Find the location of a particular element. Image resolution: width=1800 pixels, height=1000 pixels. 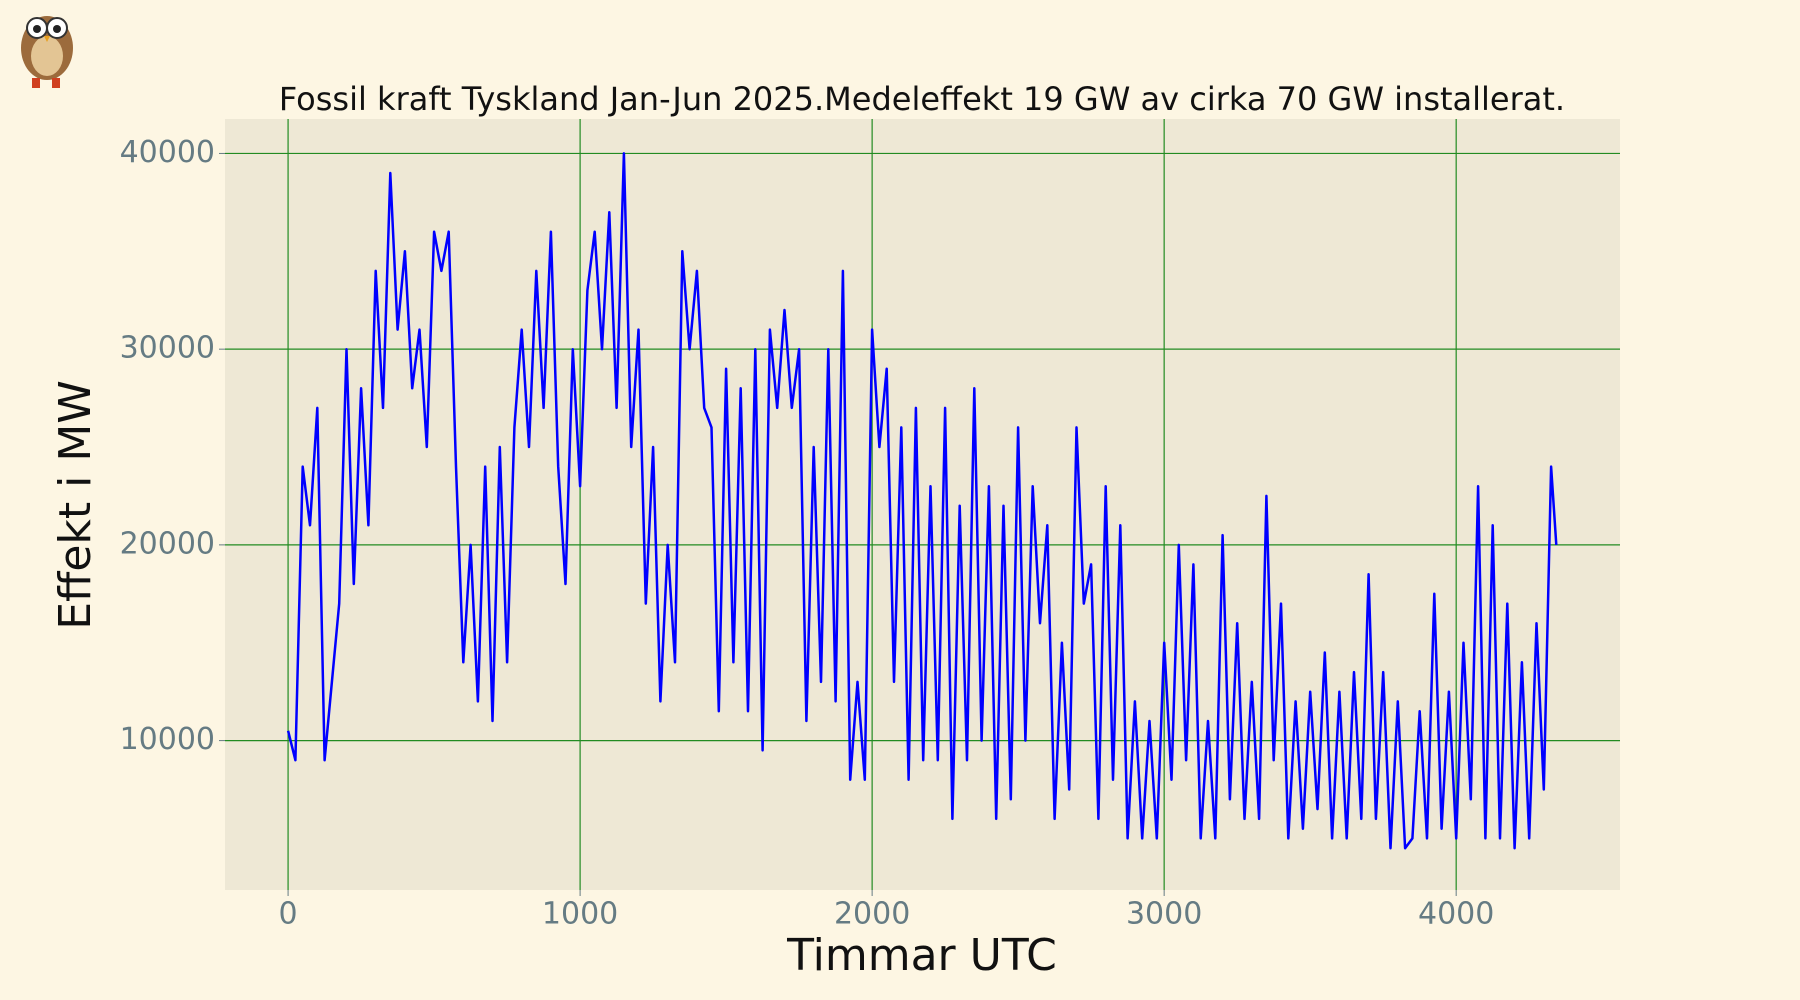

x-axis-label: Timmar UTC is located at coordinates (921, 955).